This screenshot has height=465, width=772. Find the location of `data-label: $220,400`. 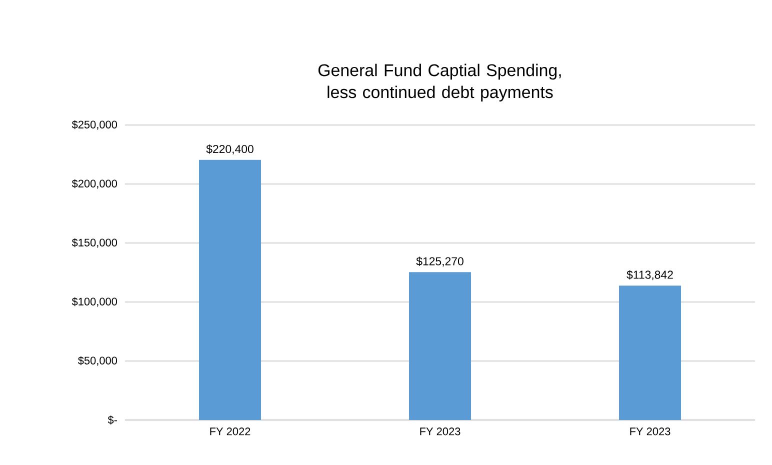

data-label: $220,400 is located at coordinates (230, 149).